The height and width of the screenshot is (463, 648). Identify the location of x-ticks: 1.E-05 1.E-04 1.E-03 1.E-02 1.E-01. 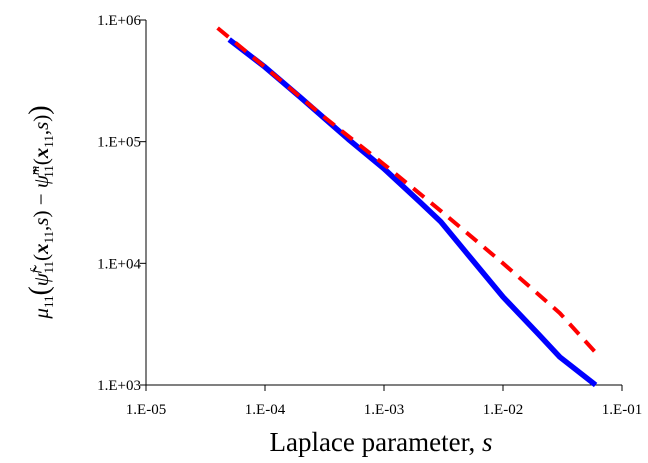
(384, 401).